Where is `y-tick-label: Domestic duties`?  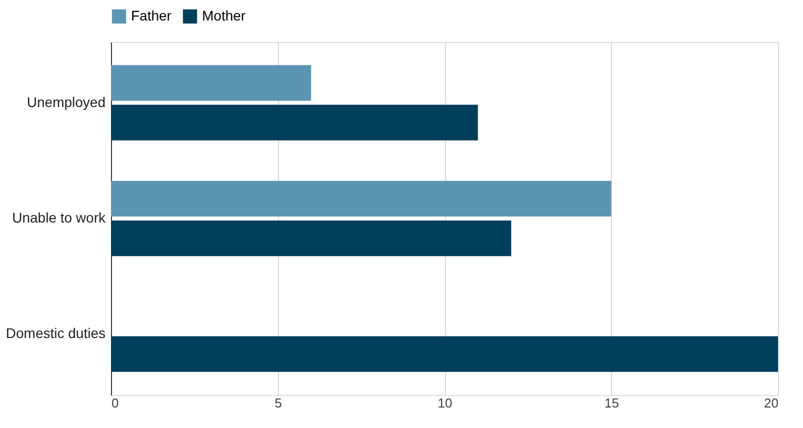
y-tick-label: Domestic duties is located at coordinates (56, 333).